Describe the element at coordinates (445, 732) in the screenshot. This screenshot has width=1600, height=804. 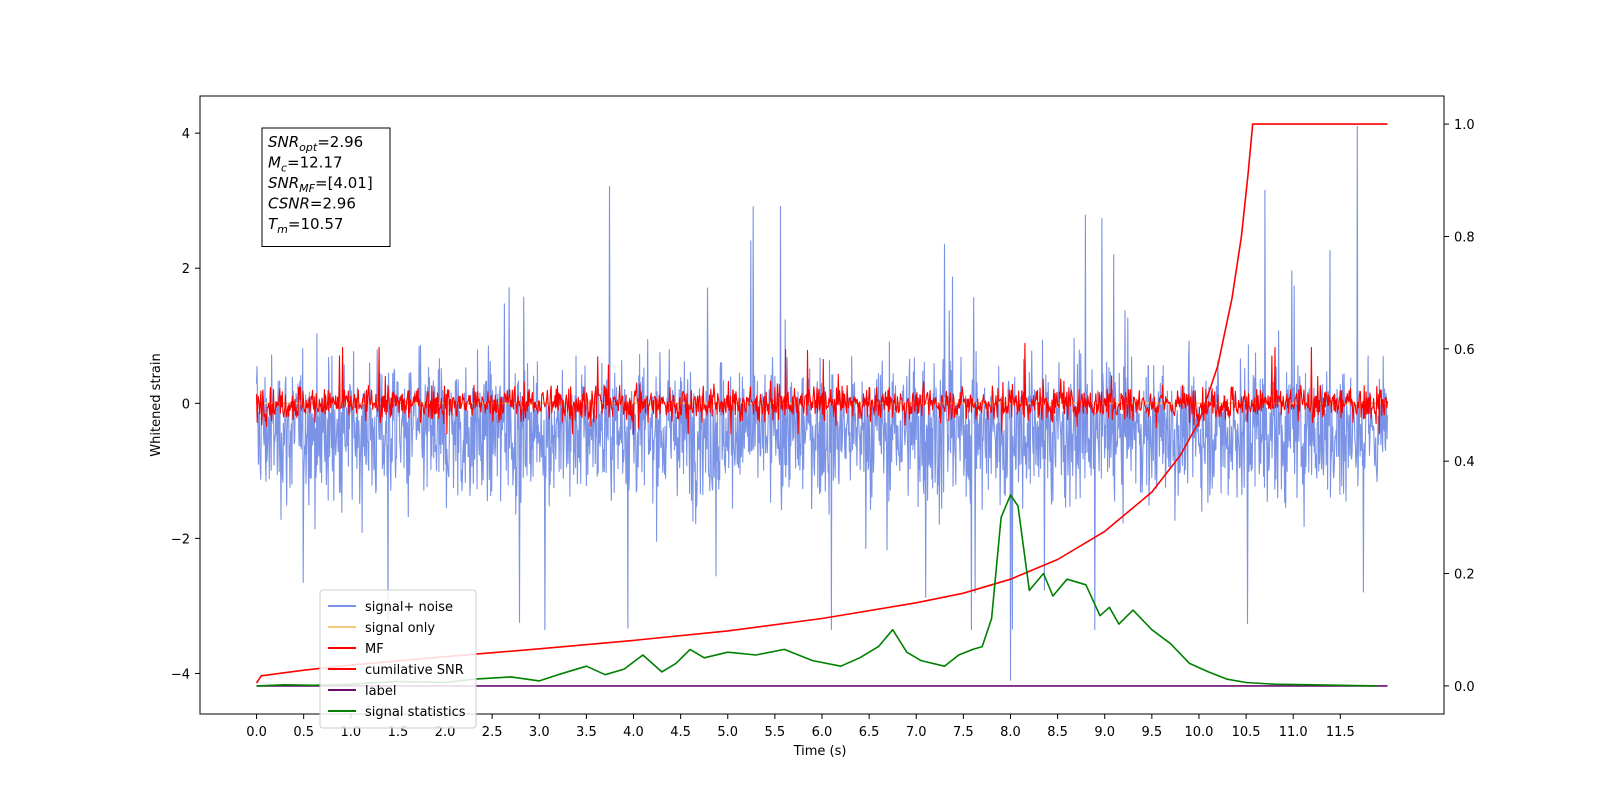
I see `x-tick-label: 2.0` at that location.